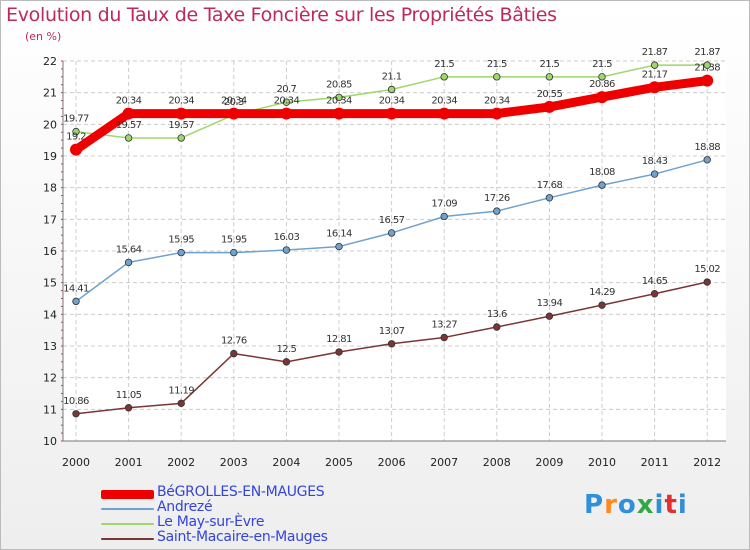 The width and height of the screenshot is (750, 550). What do you see at coordinates (602, 292) in the screenshot?
I see `data-label: 14.29` at bounding box center [602, 292].